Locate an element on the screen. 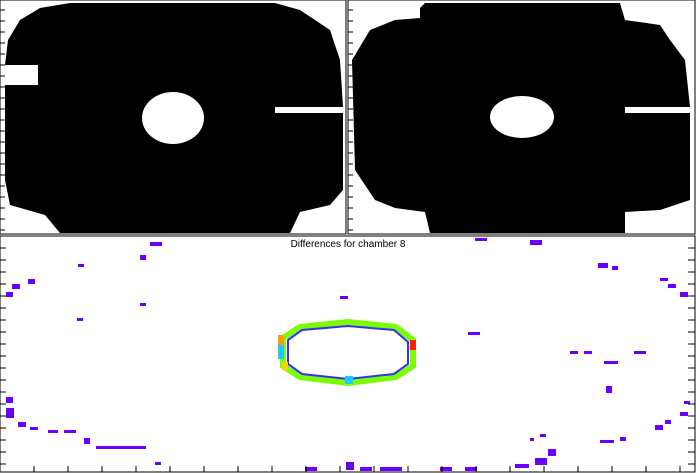  difference-ring is located at coordinates (348, 352).